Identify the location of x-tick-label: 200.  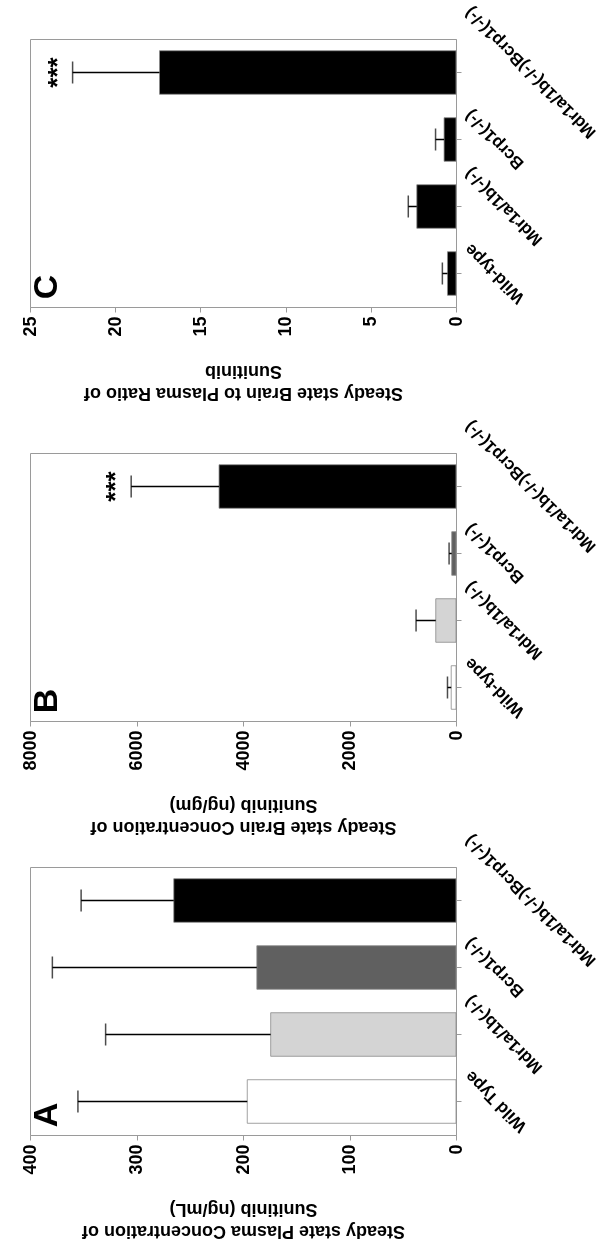
(242, 1159).